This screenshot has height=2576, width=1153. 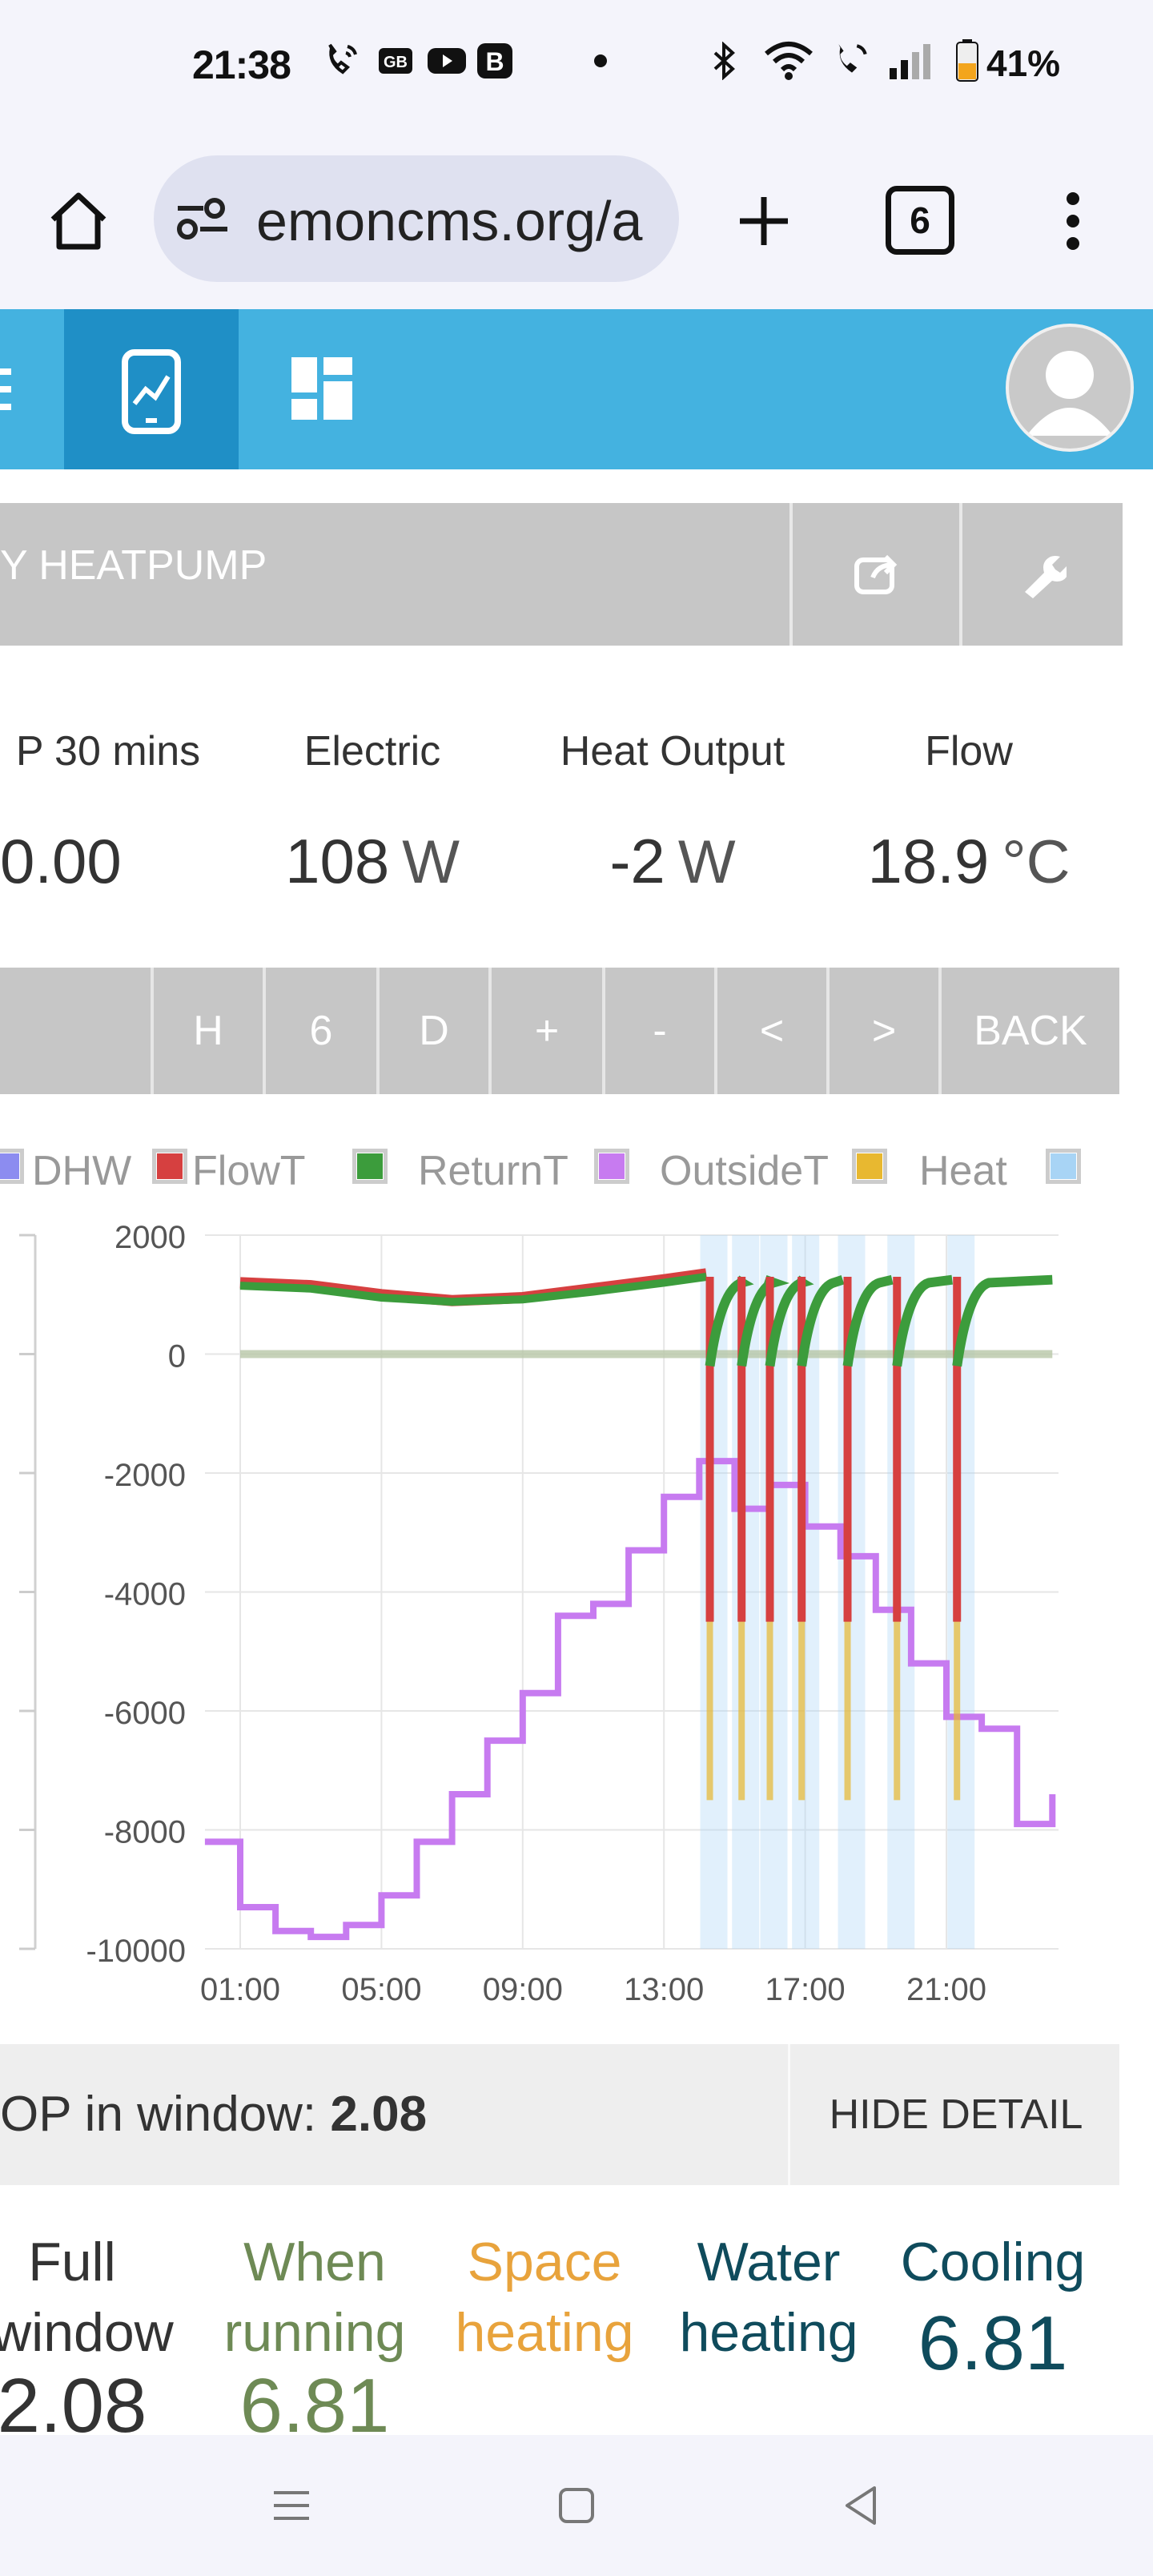 I want to click on stat-value-cop: 0.00, so click(x=61, y=861).